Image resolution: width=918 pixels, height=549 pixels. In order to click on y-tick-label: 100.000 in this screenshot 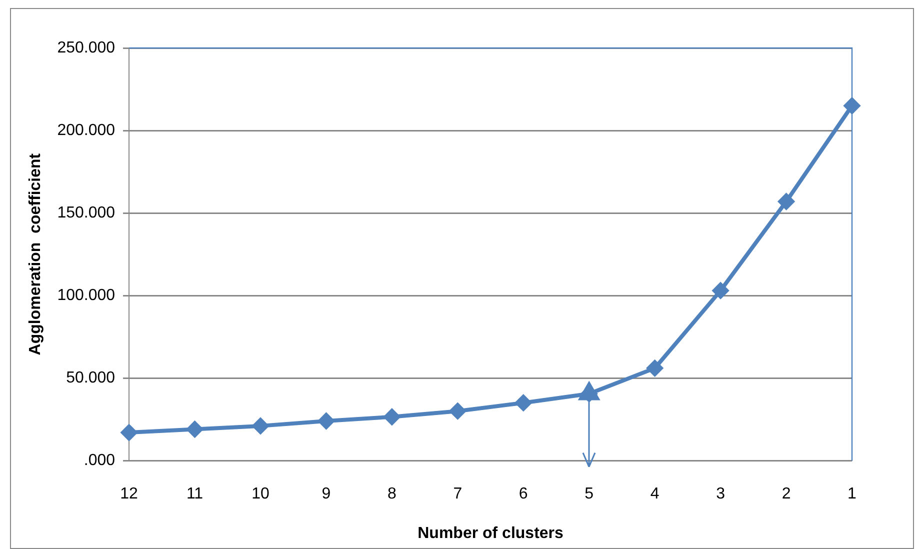, I will do `click(86, 295)`.